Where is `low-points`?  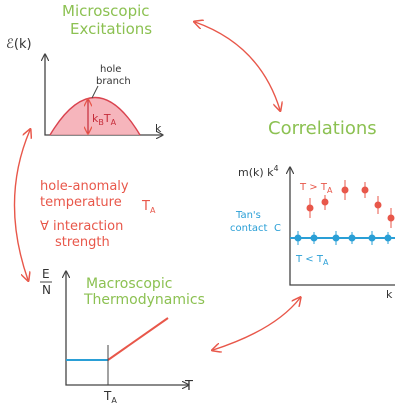
low-points is located at coordinates (343, 238).